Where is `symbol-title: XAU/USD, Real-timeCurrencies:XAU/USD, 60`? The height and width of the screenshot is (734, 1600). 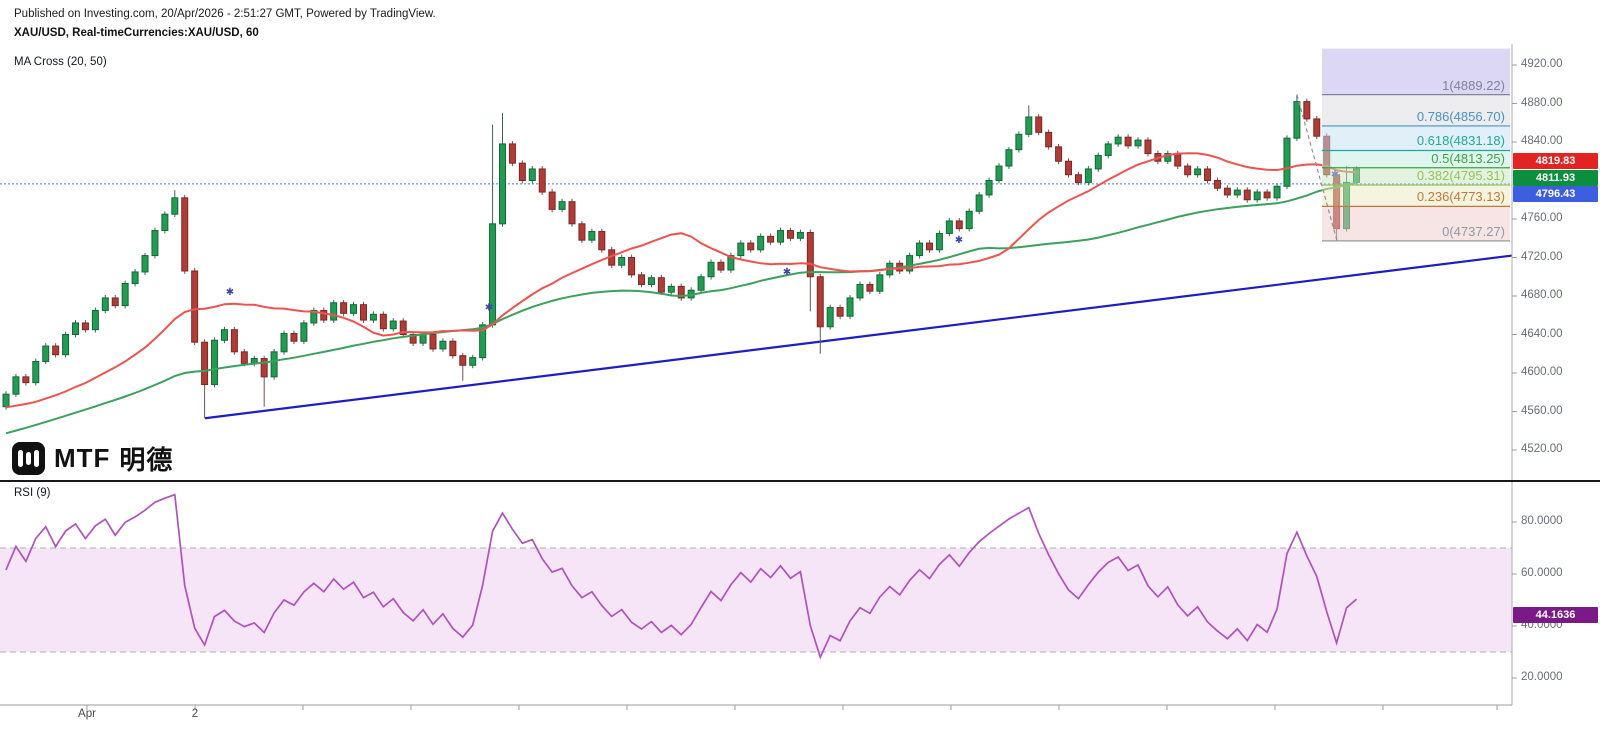
symbol-title: XAU/USD, Real-timeCurrencies:XAU/USD, 60 is located at coordinates (136, 33).